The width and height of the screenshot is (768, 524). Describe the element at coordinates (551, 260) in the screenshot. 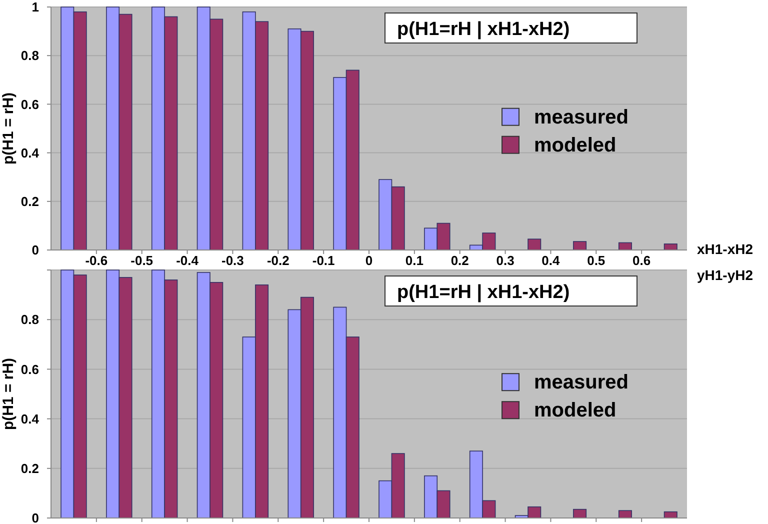

I see `x-tick-label: 0.4` at that location.